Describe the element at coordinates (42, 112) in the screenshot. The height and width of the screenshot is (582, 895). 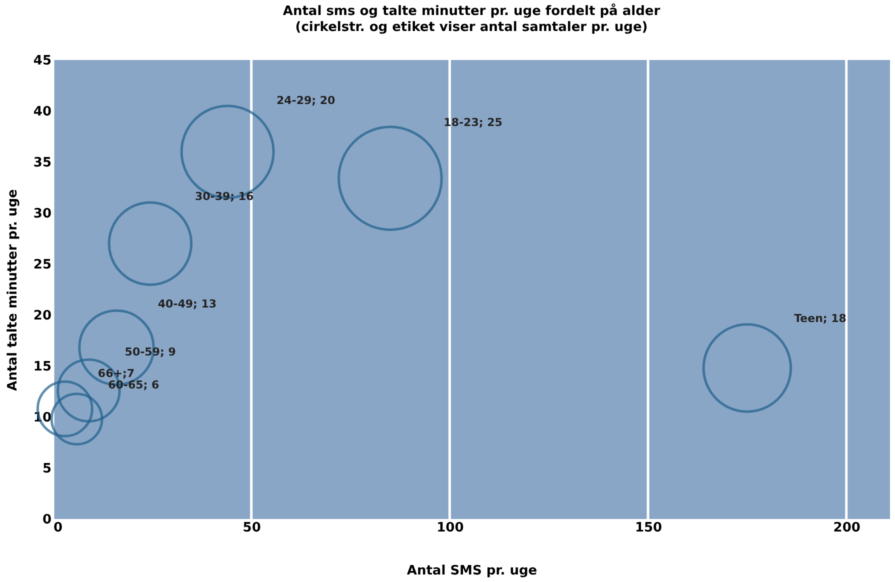
I see `y-tick-label: 40` at that location.